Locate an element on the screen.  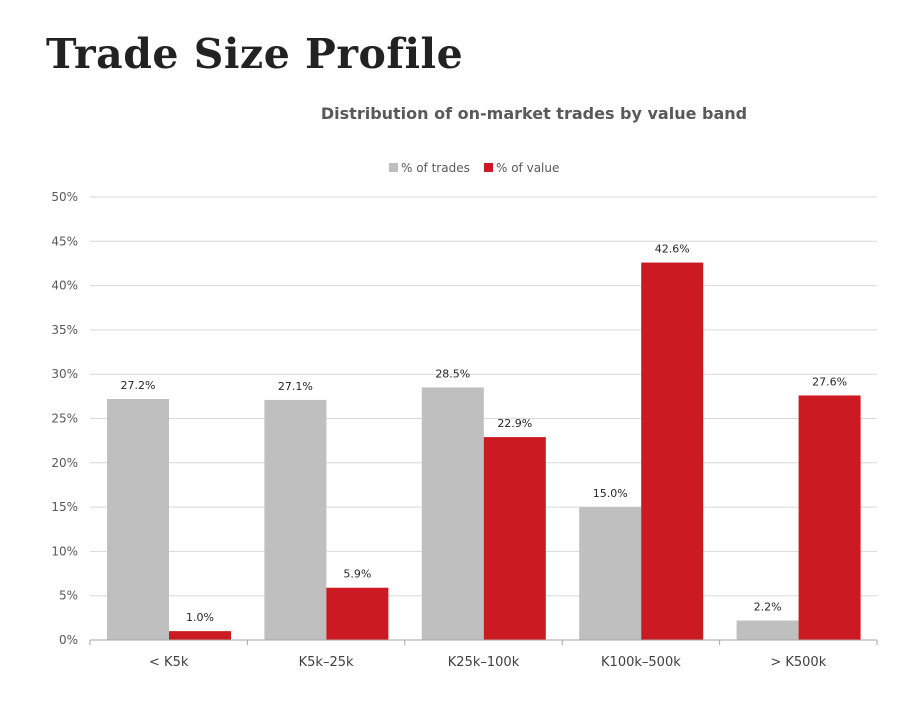
data-label: 1.0% is located at coordinates (200, 617).